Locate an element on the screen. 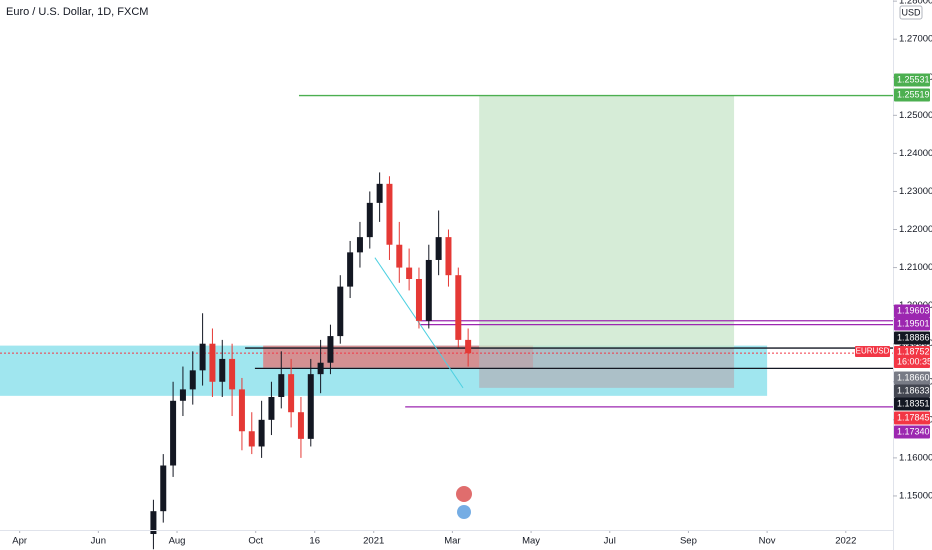  x-tick-label: Mar is located at coordinates (452, 541).